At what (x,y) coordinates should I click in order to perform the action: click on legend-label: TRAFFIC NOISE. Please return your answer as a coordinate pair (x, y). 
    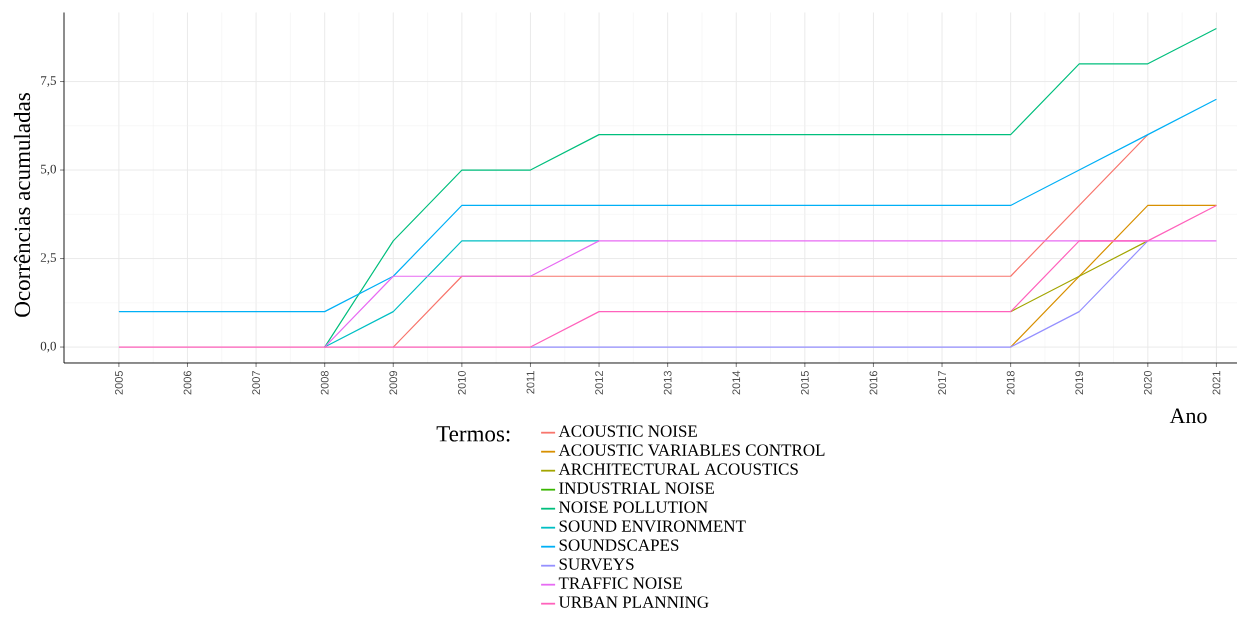
    Looking at the image, I should click on (620, 583).